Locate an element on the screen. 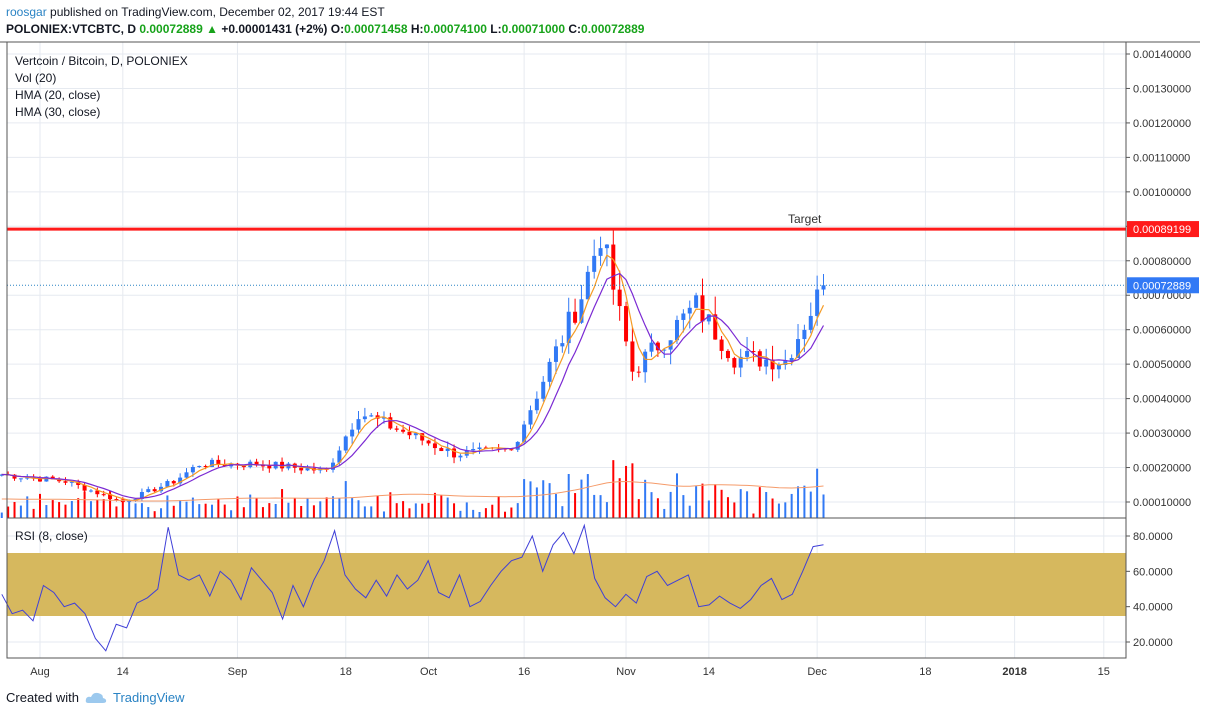 This screenshot has width=1207, height=716. price-tick-label: 0.00010000 is located at coordinates (1162, 503).